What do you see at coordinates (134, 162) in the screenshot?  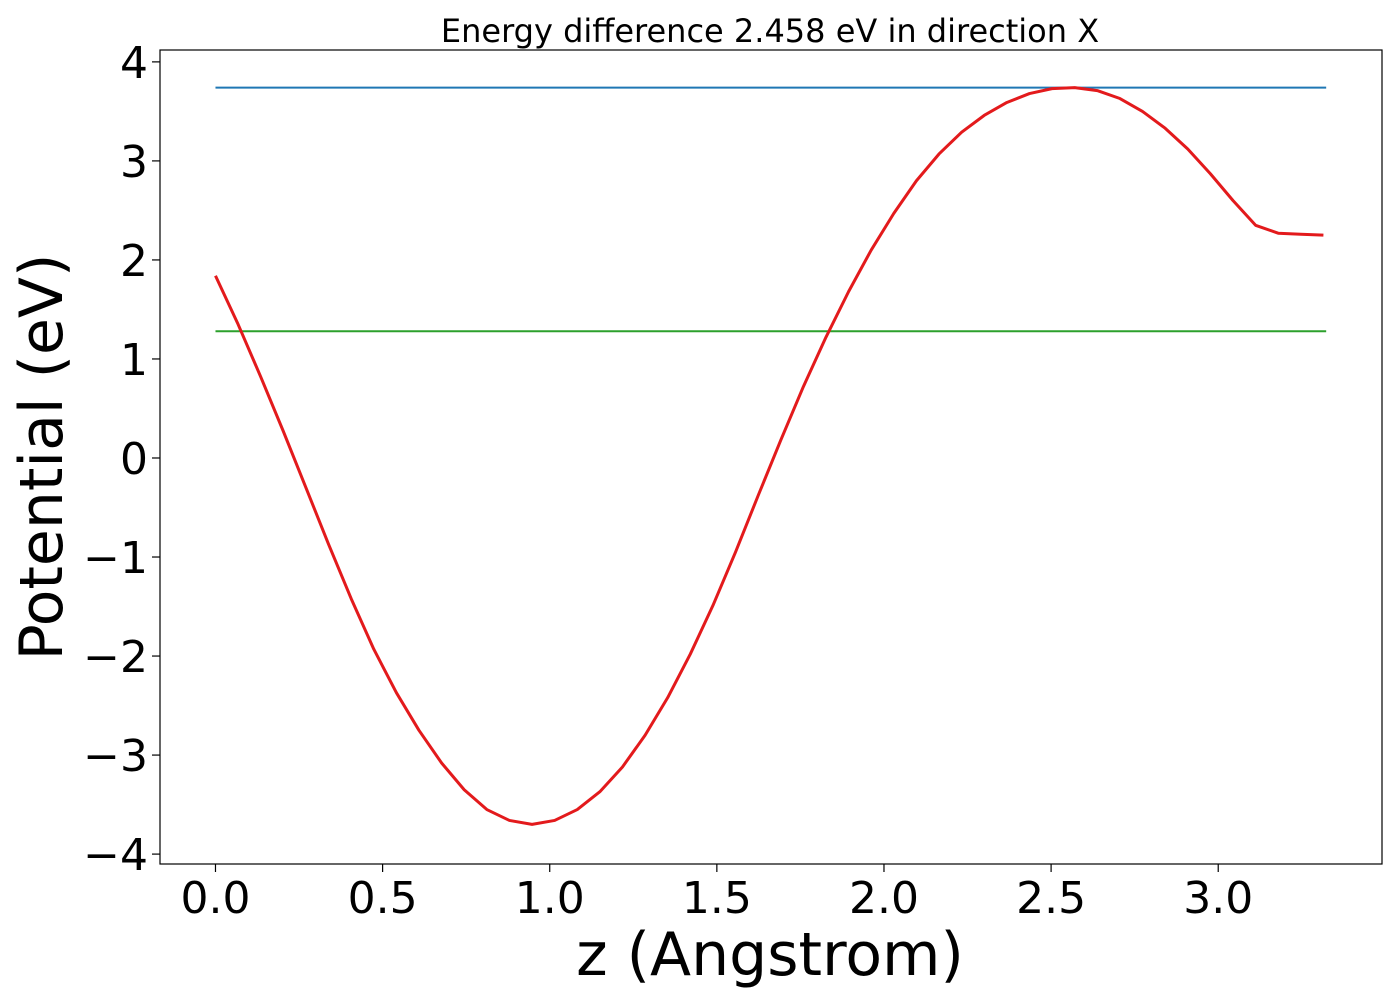 I see `y-tick-label: 3` at bounding box center [134, 162].